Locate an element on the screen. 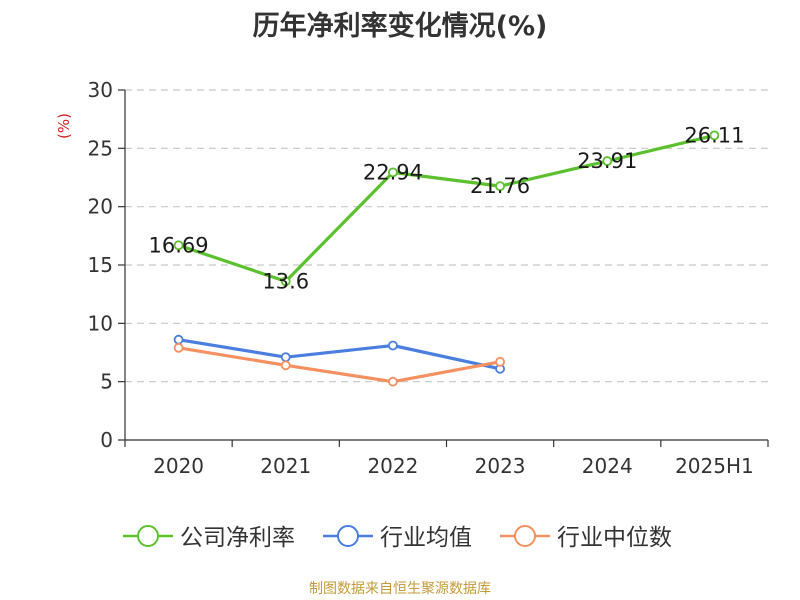 The height and width of the screenshot is (600, 800). x-tick-label: 2020 is located at coordinates (178, 466).